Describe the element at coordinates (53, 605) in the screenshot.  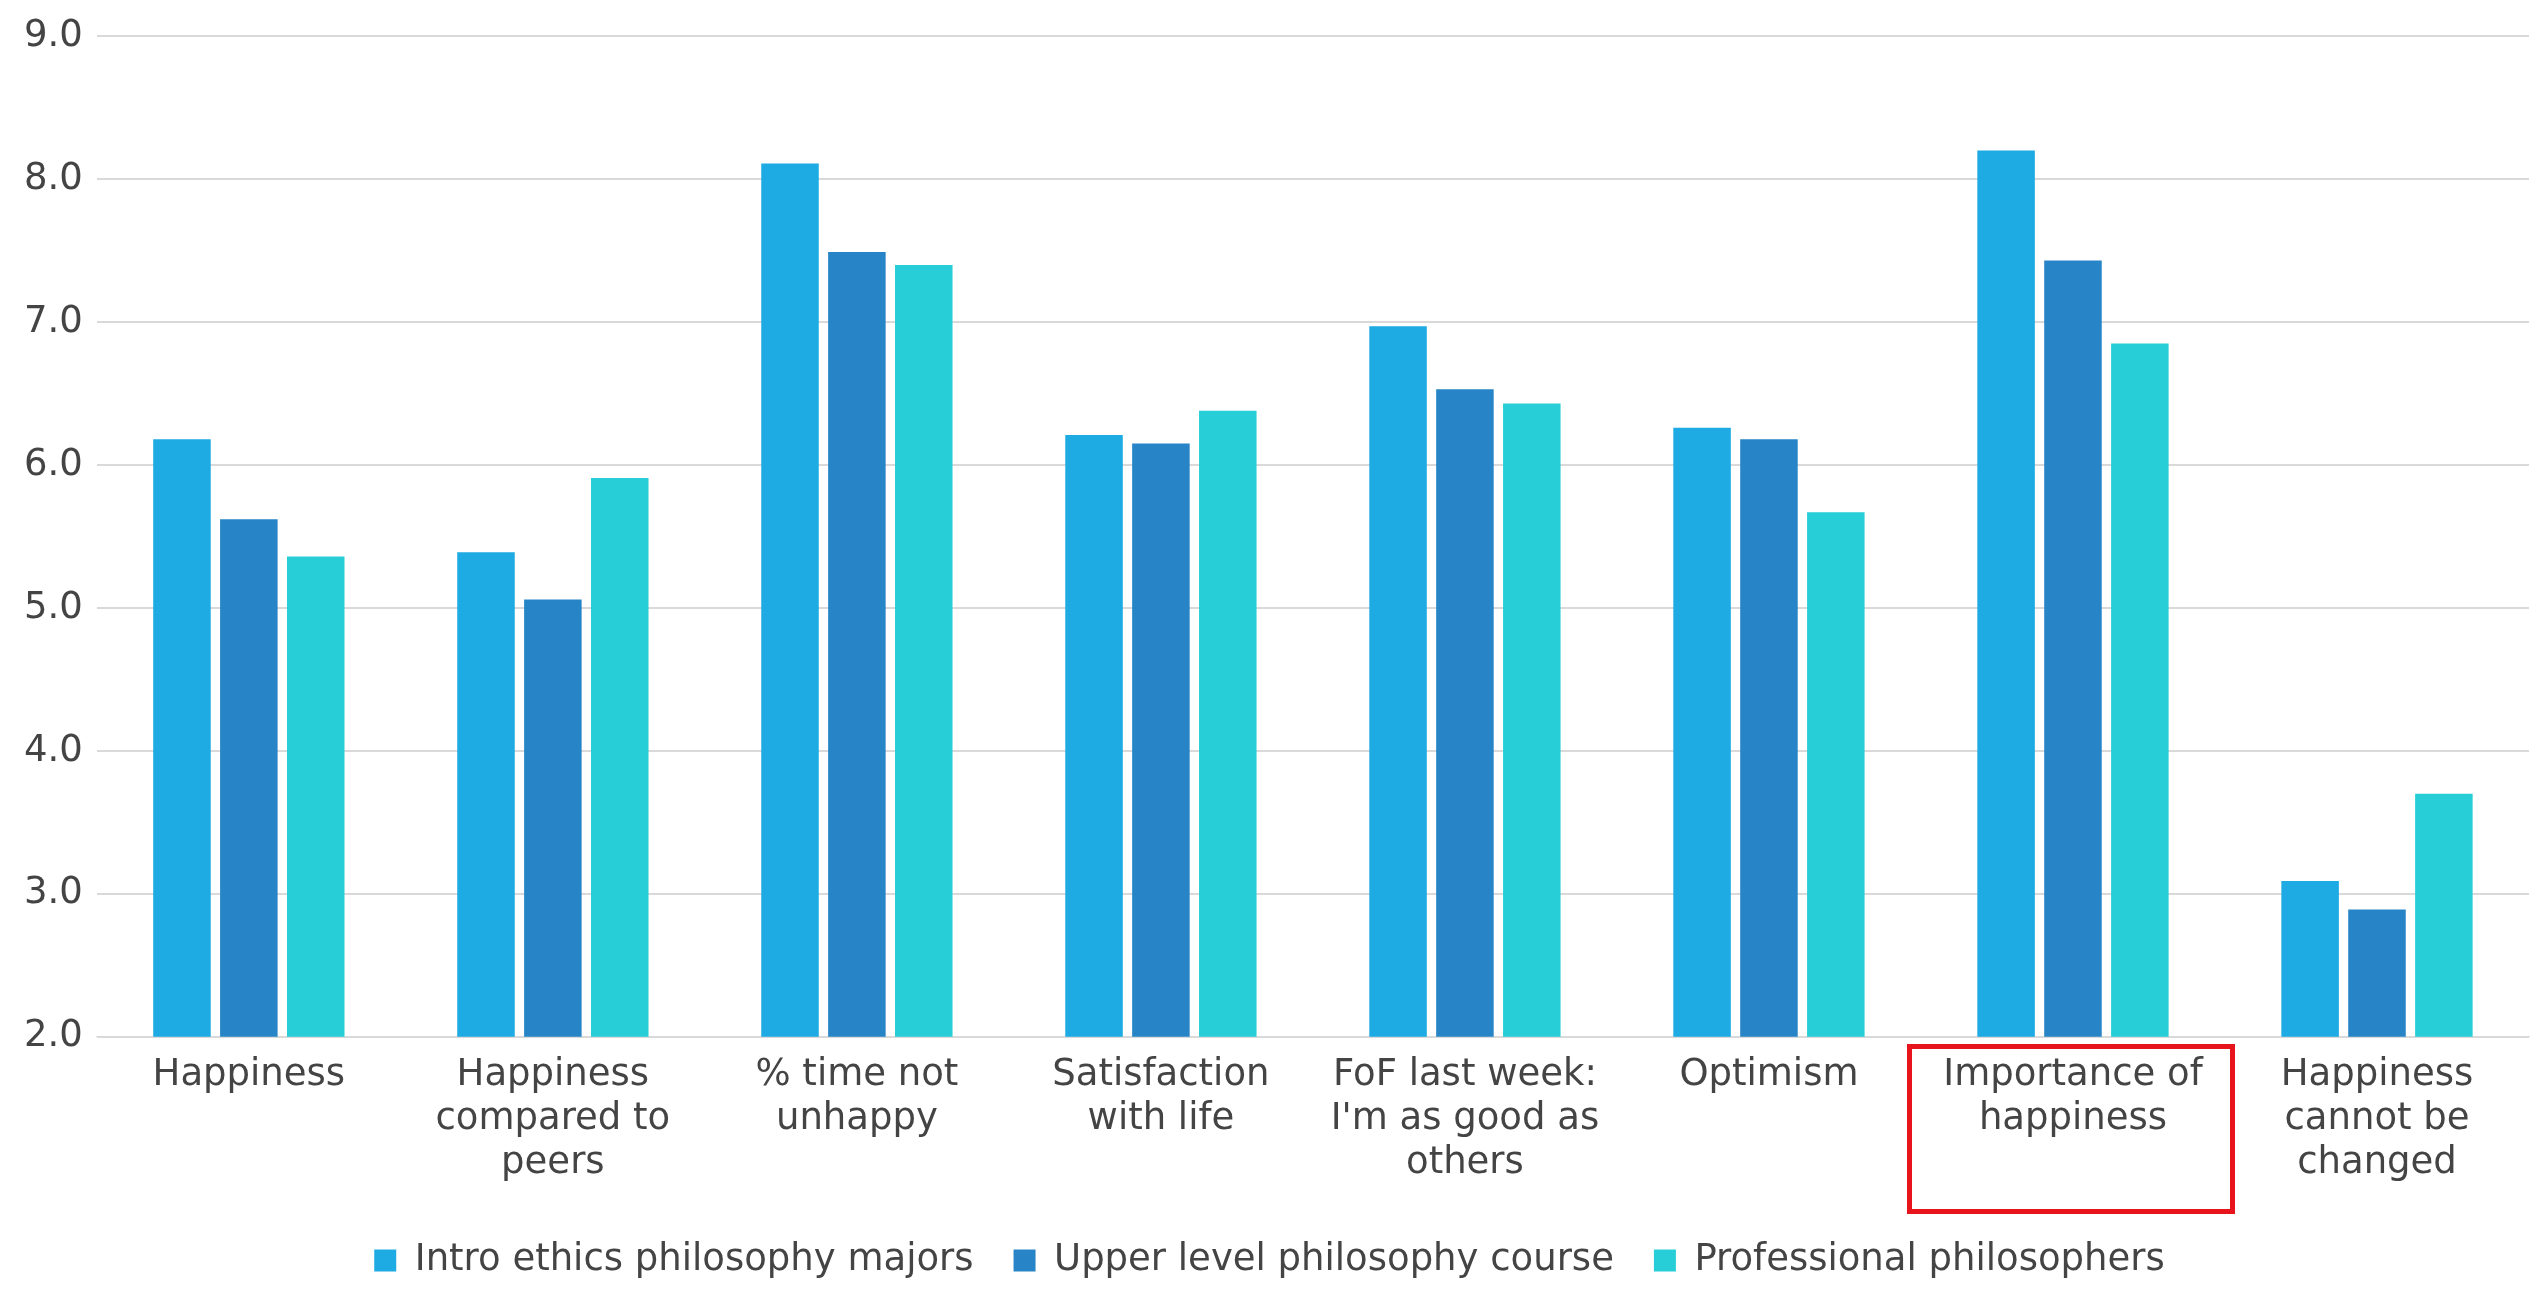
I see `y-tick-label: 5.0` at that location.